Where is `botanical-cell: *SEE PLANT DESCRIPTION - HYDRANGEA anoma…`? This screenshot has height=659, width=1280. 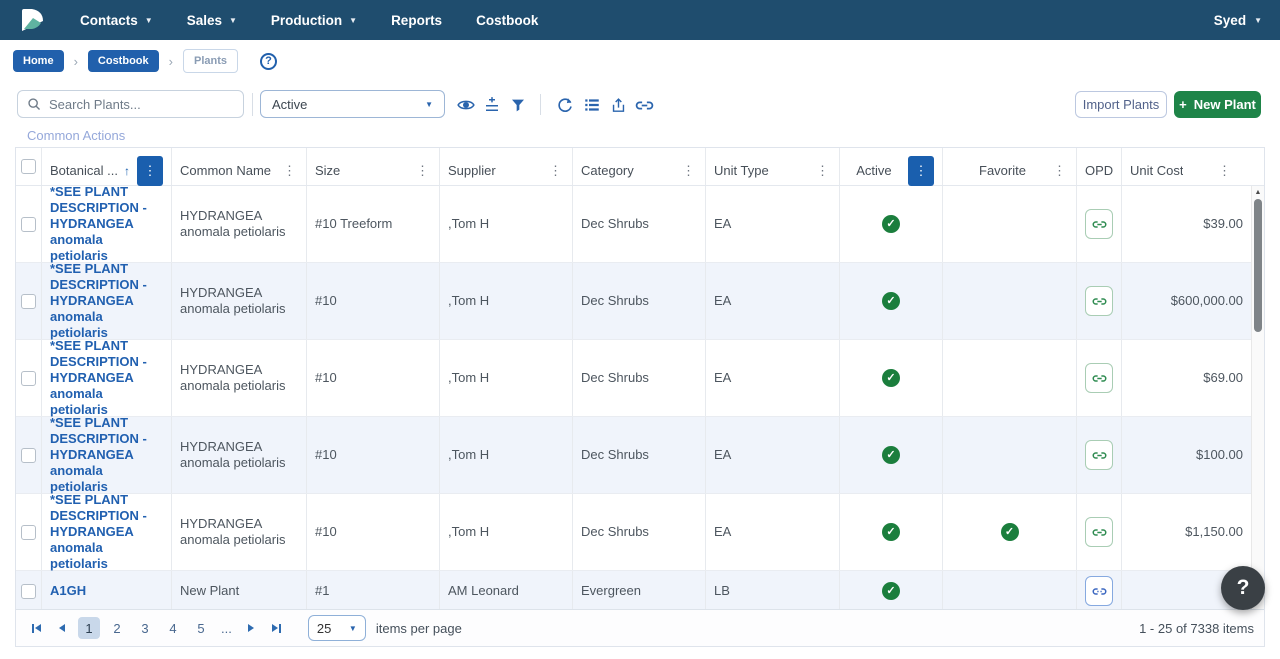
botanical-cell: *SEE PLANT DESCRIPTION - HYDRANGEA anoma… is located at coordinates (107, 224).